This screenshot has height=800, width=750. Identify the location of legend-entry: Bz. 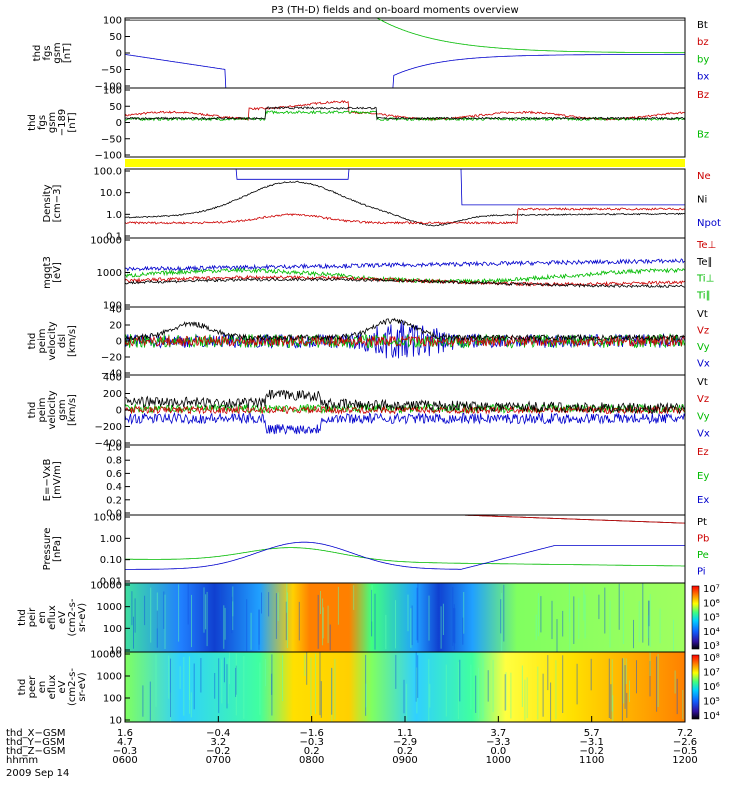
(703, 134).